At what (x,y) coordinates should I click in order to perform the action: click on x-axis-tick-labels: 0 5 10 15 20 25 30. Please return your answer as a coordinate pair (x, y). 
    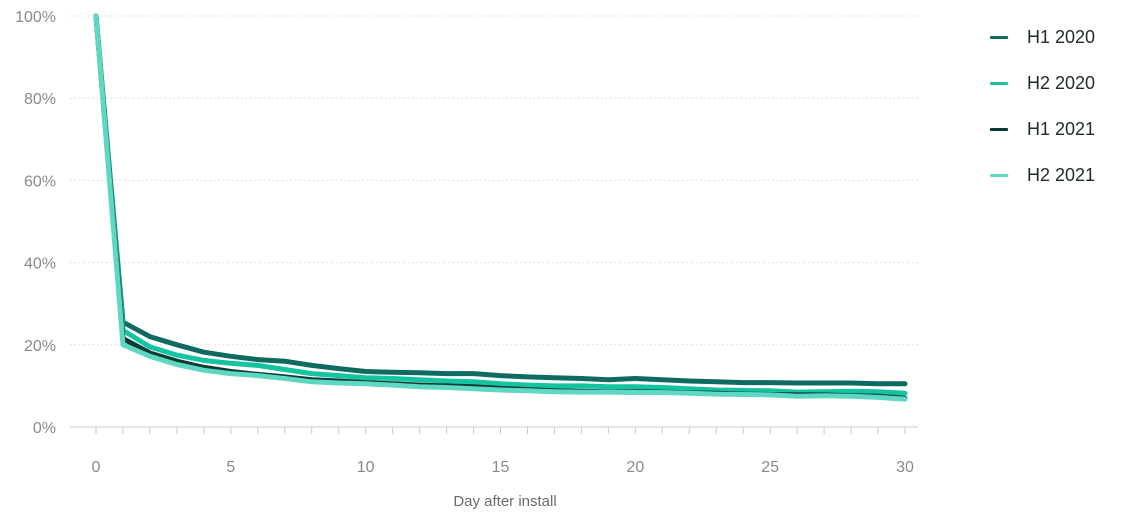
    Looking at the image, I should click on (503, 467).